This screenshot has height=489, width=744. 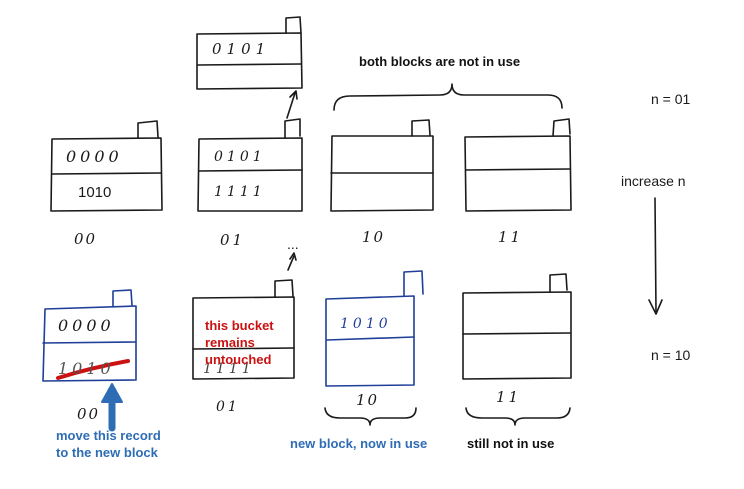 What do you see at coordinates (510, 443) in the screenshot?
I see `note-still-not-in-use: still not in use` at bounding box center [510, 443].